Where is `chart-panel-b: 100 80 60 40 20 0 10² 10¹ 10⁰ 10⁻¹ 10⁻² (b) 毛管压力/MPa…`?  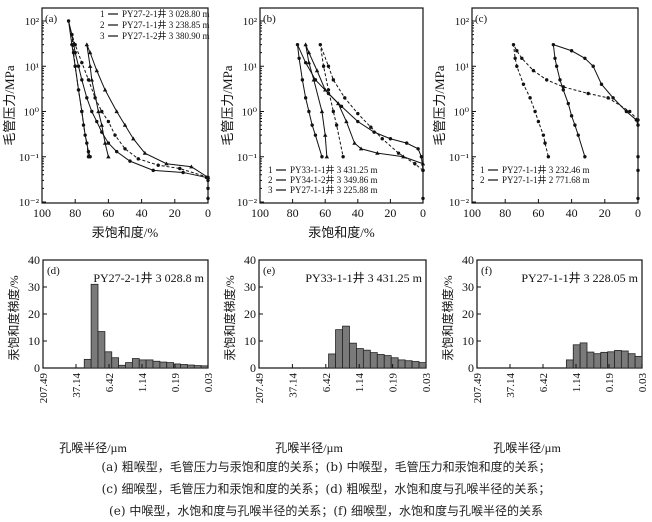
chart-panel-b: 100 80 60 40 20 0 10² 10¹ 10⁰ 10⁻¹ 10⁻² (b) 毛管压力/MPa… is located at coordinates (323, 123).